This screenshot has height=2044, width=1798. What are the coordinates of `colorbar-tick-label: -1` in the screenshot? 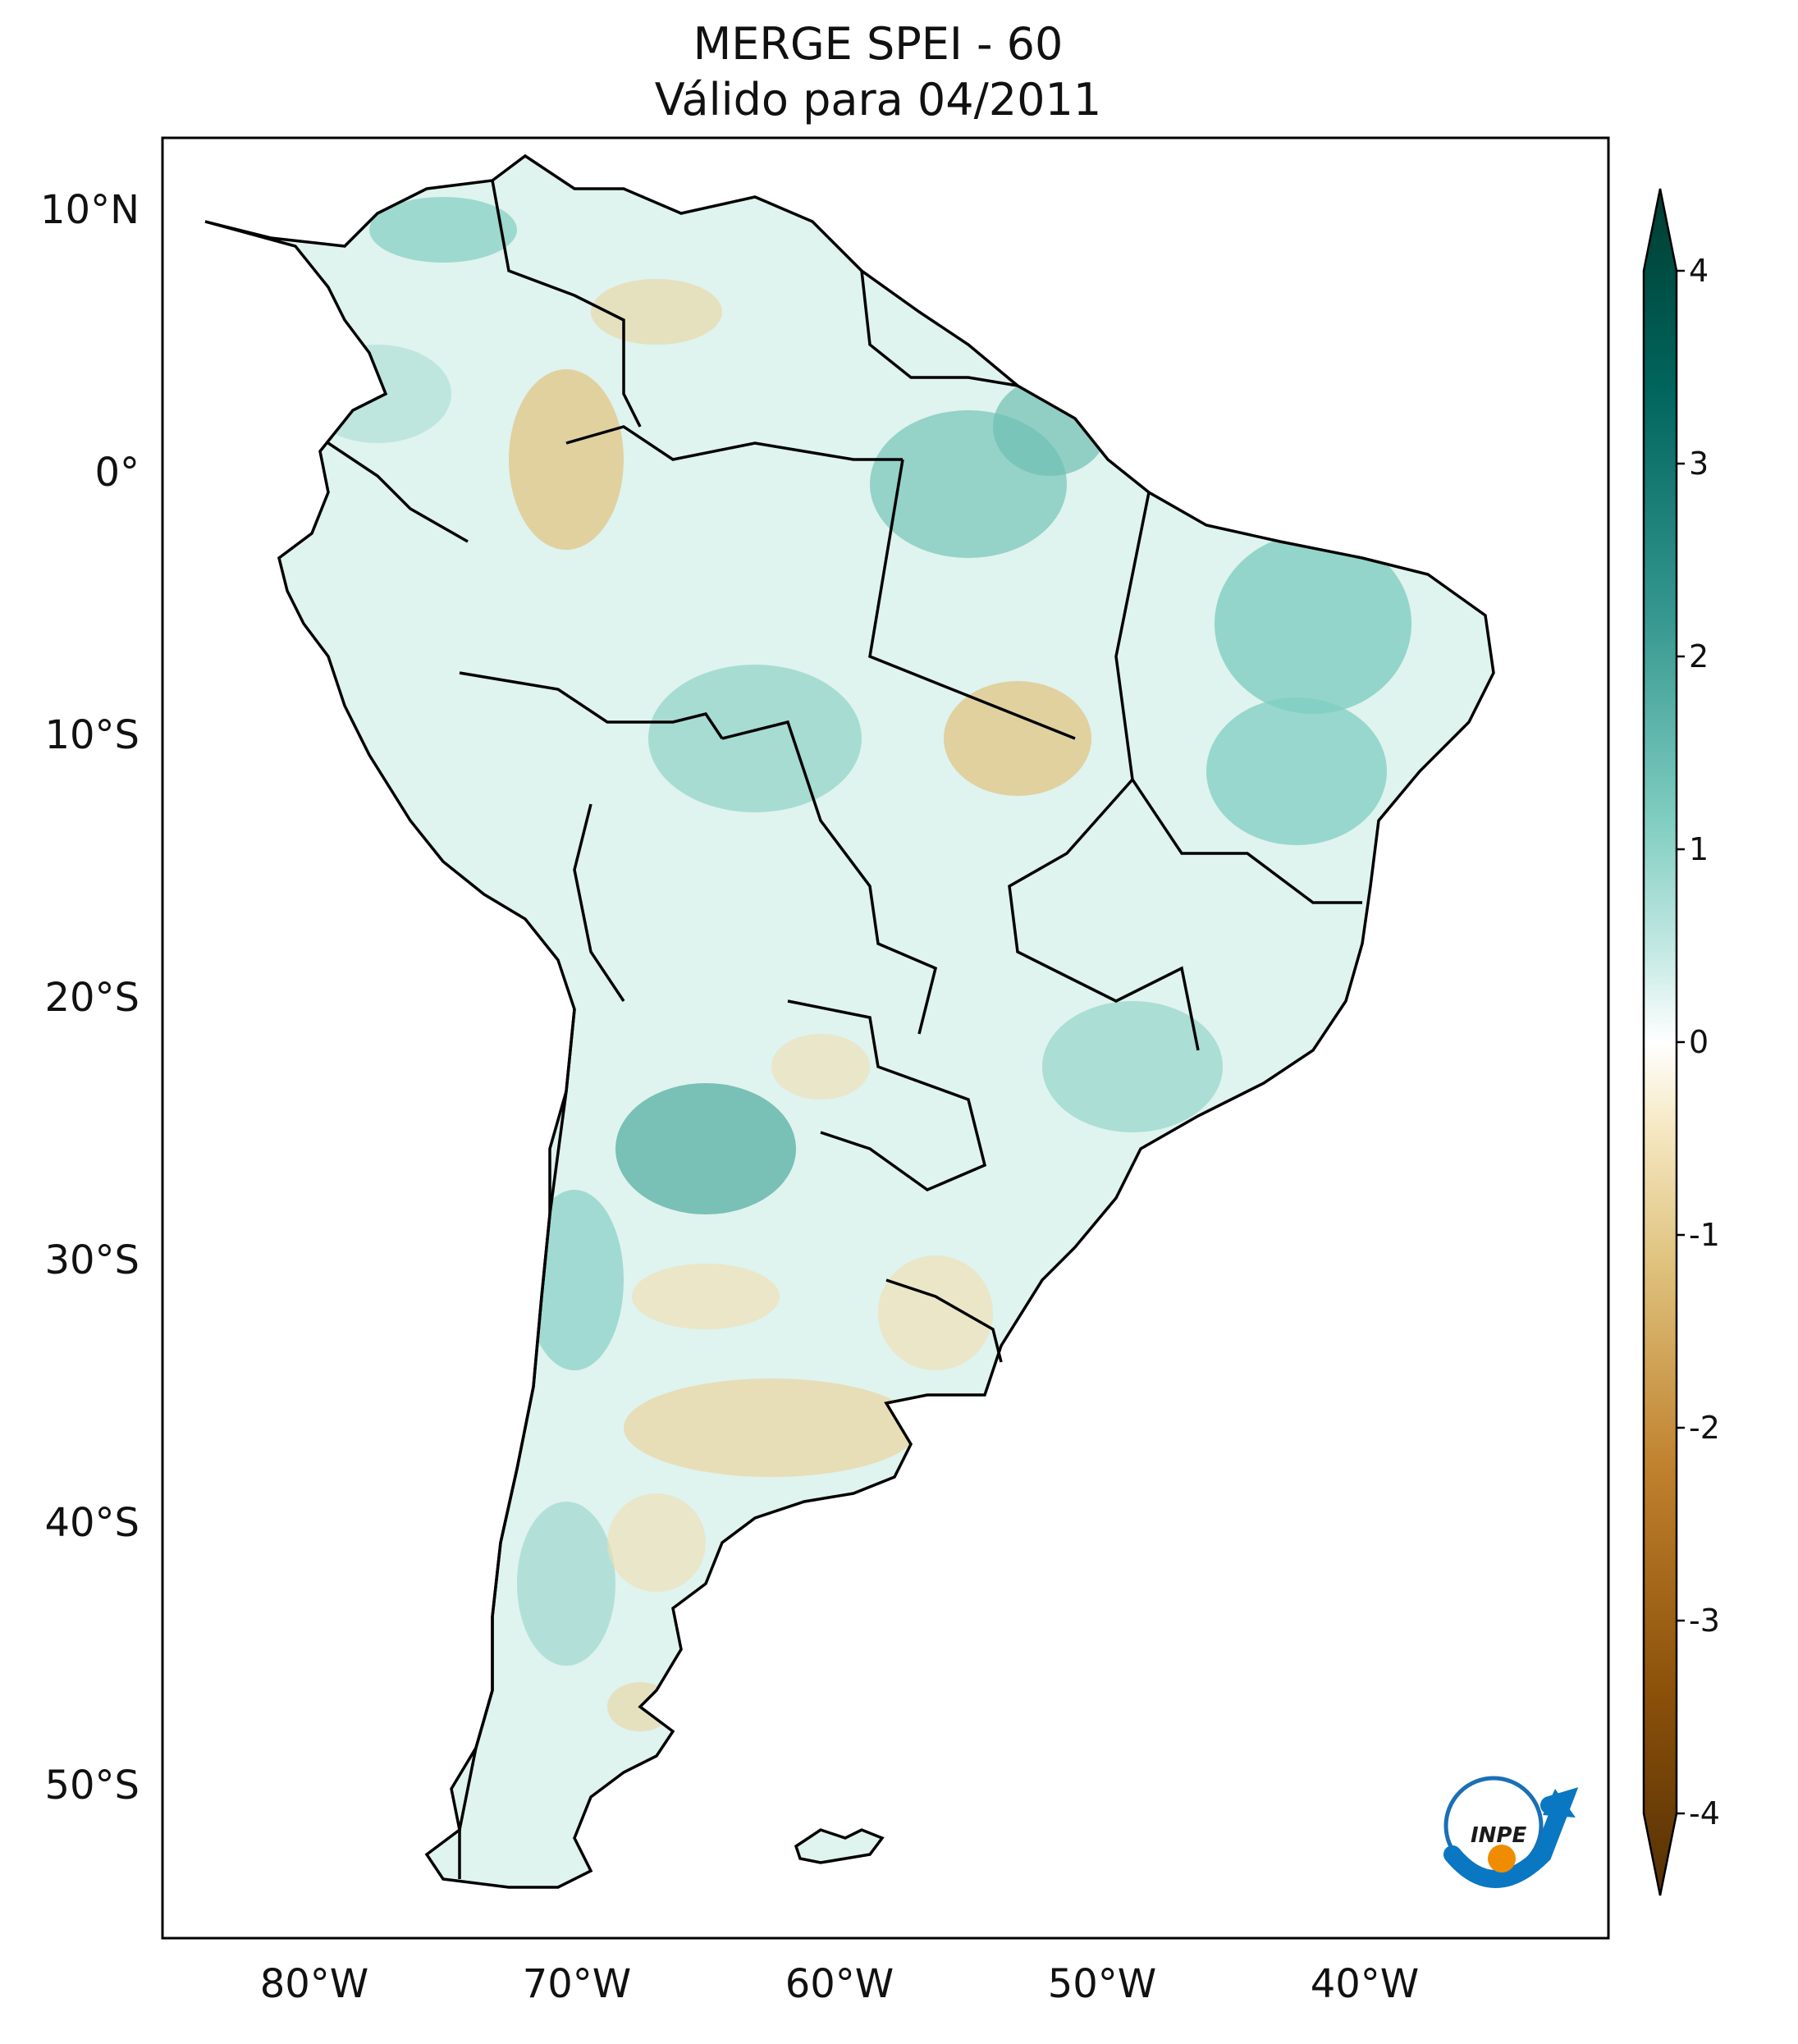 It's located at (1704, 1235).